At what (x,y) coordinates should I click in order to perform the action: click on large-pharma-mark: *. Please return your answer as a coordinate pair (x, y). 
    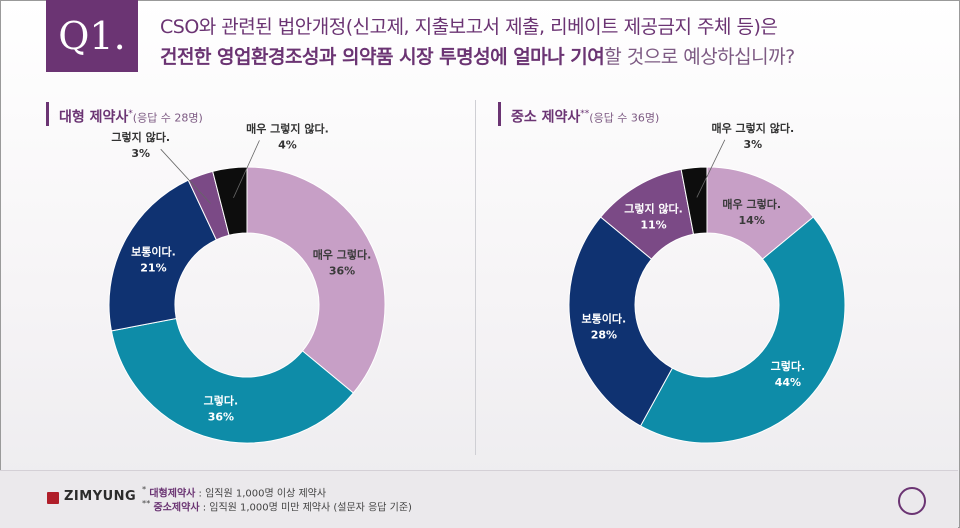
    Looking at the image, I should click on (130, 114).